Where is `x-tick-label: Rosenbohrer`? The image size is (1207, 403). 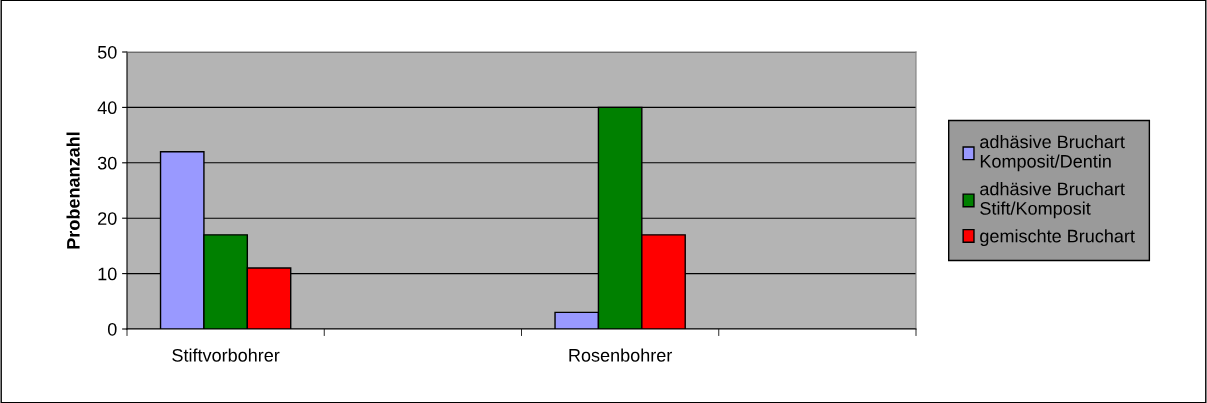 x-tick-label: Rosenbohrer is located at coordinates (621, 355).